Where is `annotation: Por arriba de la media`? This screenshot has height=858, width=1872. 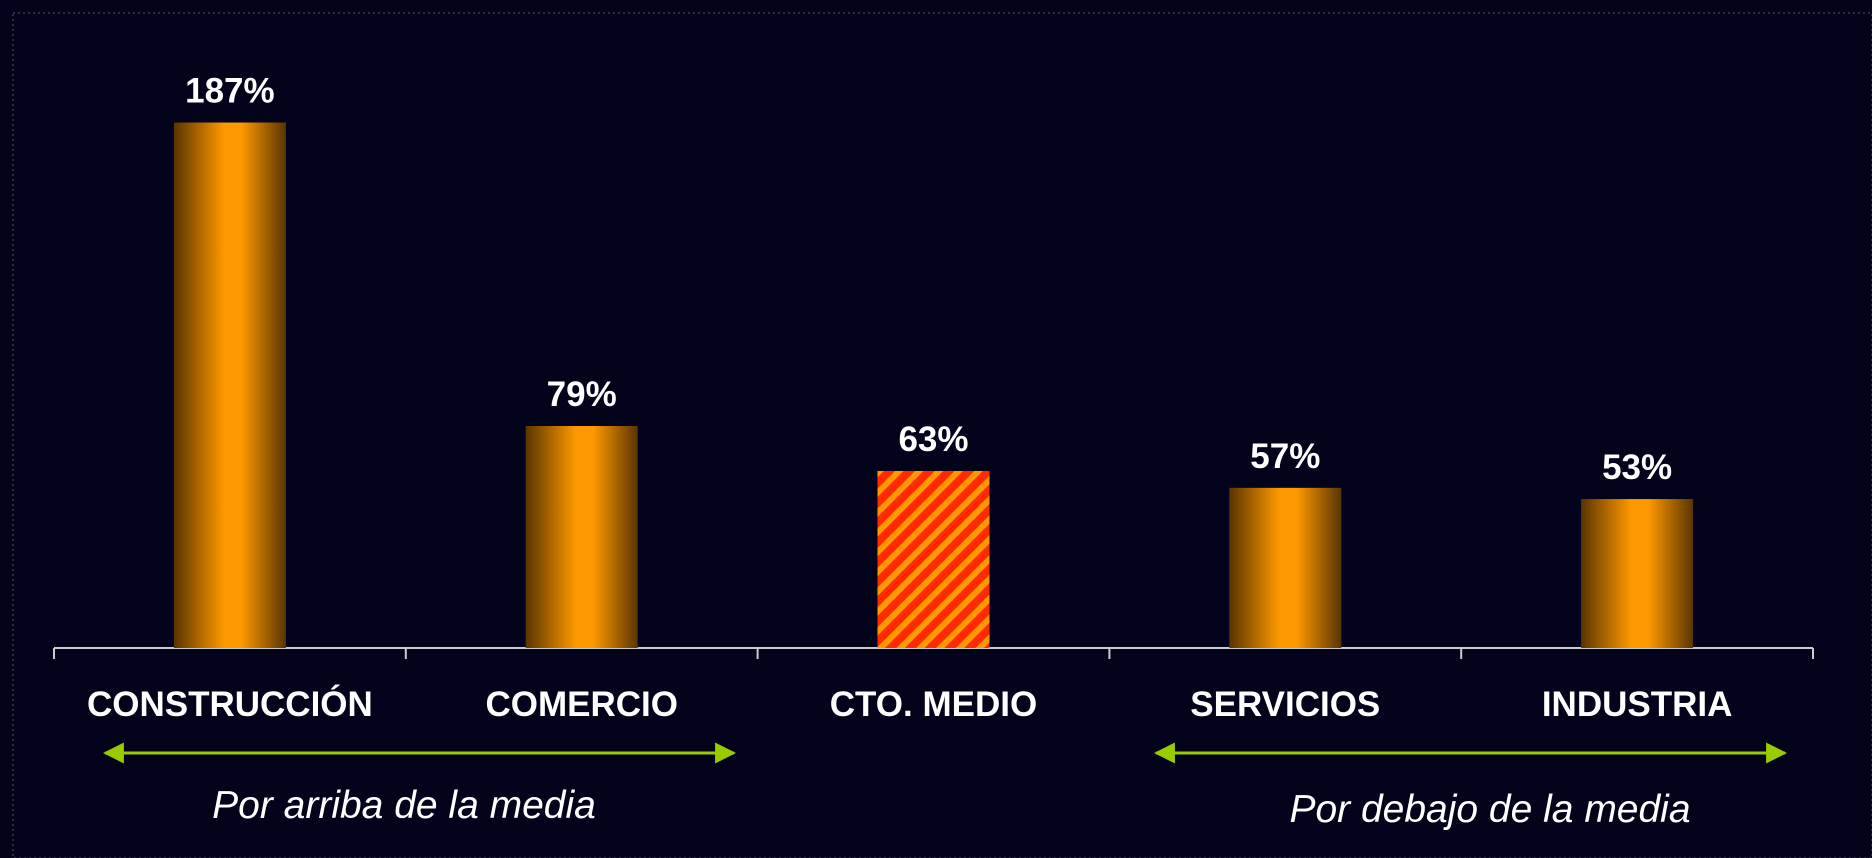
annotation: Por arriba de la media is located at coordinates (404, 805).